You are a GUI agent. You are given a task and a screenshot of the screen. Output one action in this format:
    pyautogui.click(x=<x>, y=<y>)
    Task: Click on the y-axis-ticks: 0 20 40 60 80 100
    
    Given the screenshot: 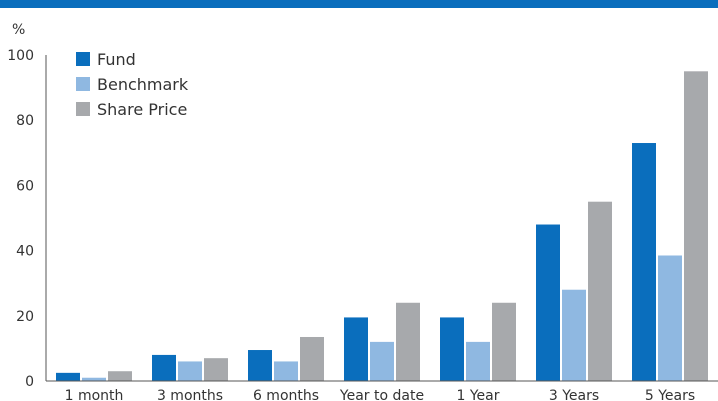 What is the action you would take?
    pyautogui.click(x=20, y=219)
    